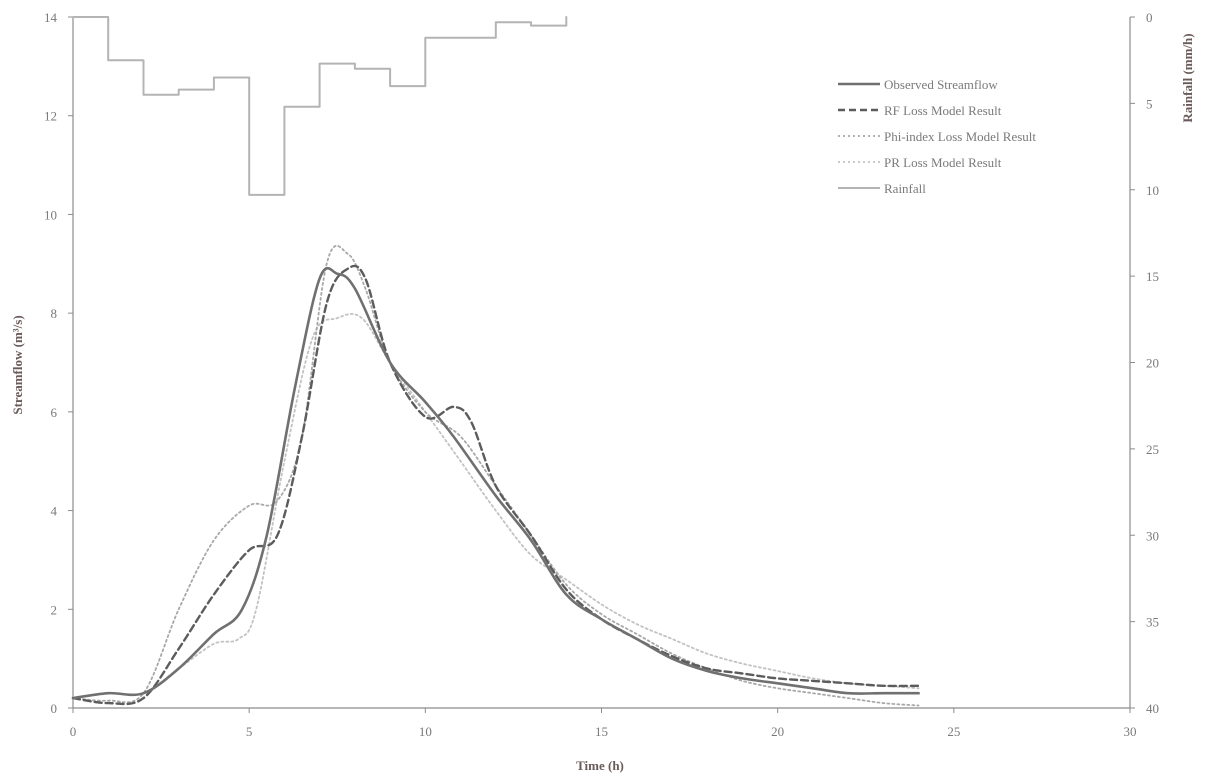  Describe the element at coordinates (54, 313) in the screenshot. I see `y-tick-label: 8` at that location.